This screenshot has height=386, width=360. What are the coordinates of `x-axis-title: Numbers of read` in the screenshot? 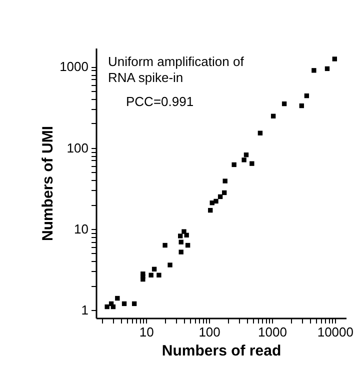 It's located at (222, 351).